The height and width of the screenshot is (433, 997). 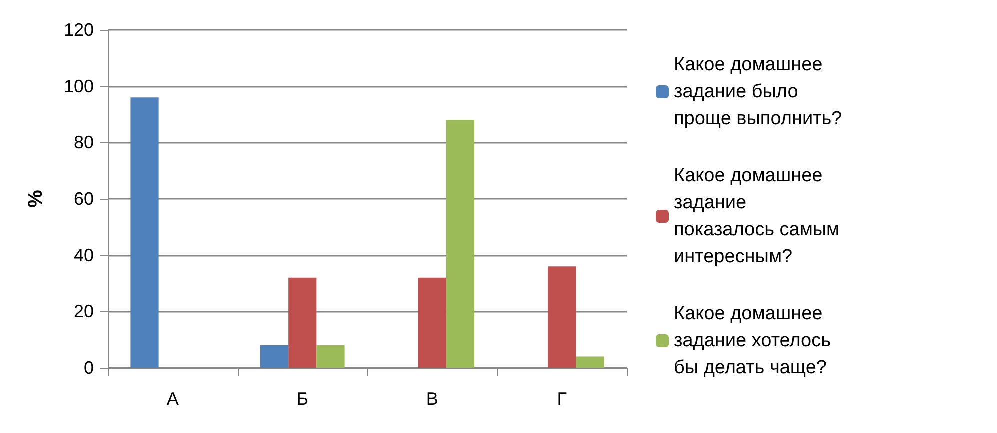 I want to click on y-tick-label: 80, so click(x=84, y=142).